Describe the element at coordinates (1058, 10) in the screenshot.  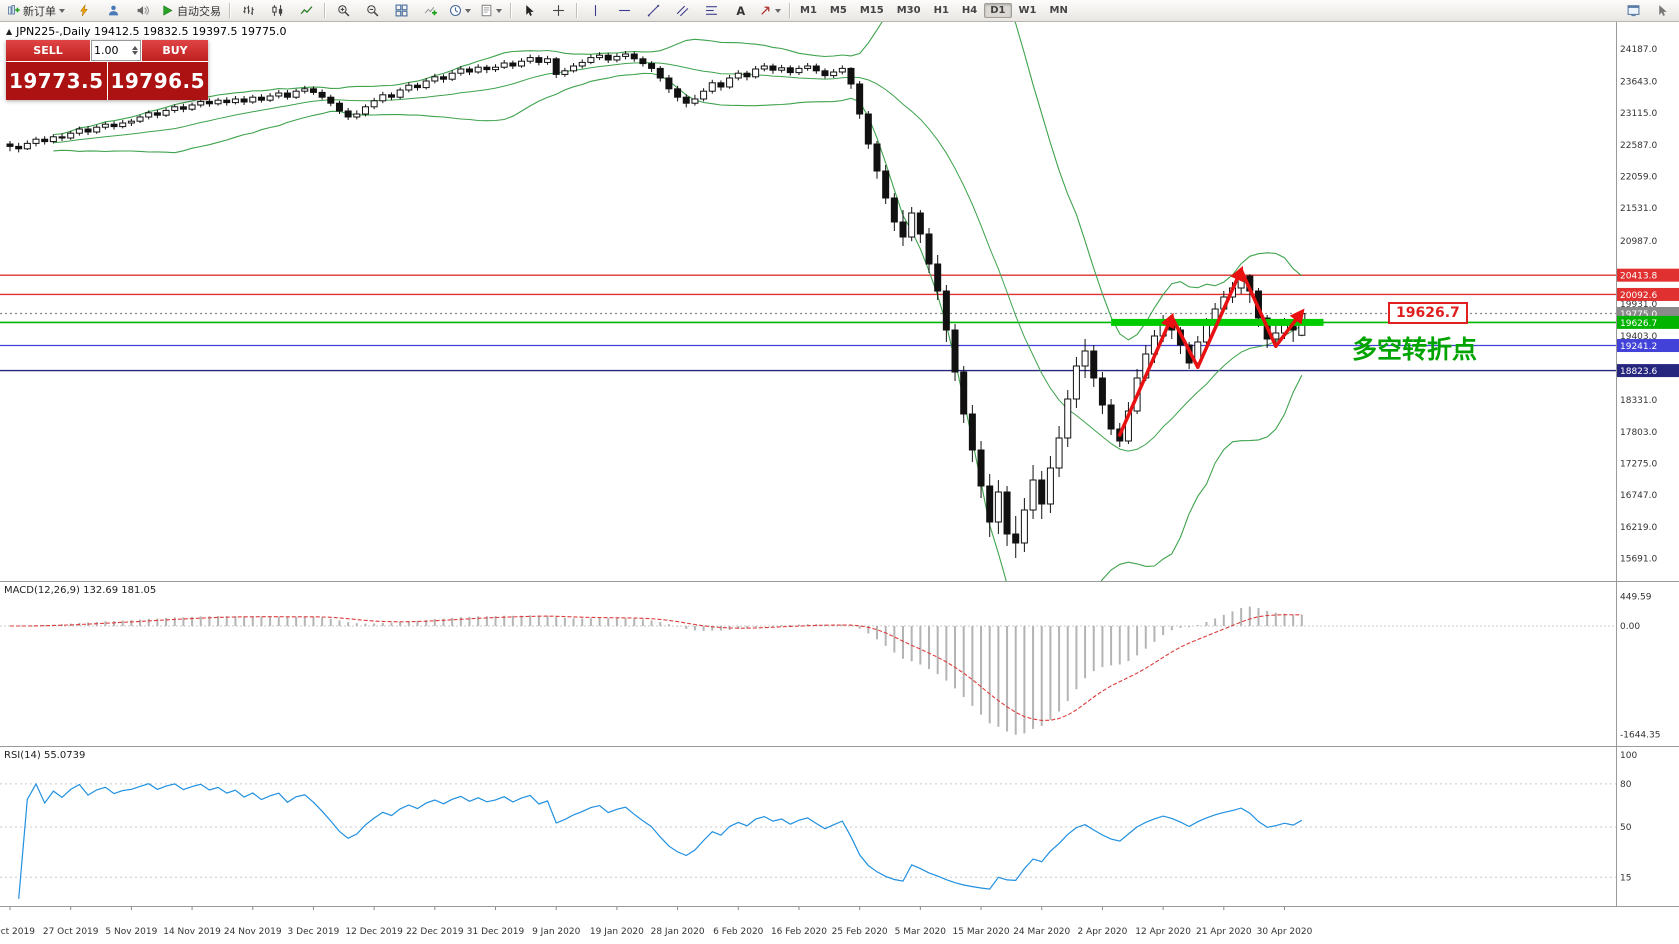
I see `timeframe-mn: MN` at that location.